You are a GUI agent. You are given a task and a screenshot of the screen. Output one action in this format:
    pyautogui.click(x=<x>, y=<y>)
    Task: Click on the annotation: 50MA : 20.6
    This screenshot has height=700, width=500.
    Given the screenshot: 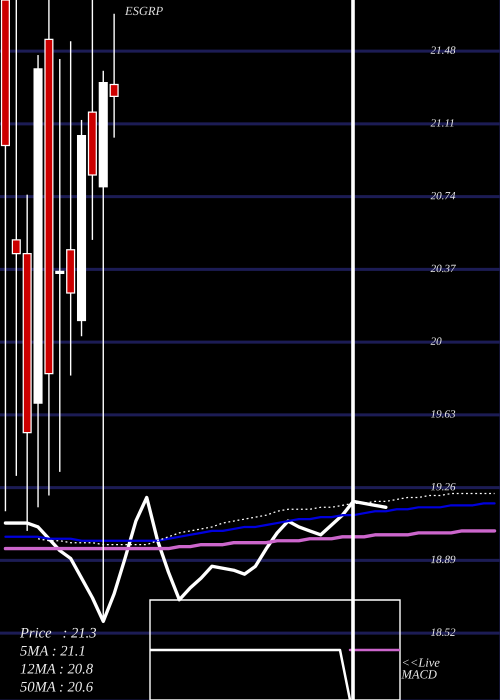 What is the action you would take?
    pyautogui.click(x=56, y=687)
    